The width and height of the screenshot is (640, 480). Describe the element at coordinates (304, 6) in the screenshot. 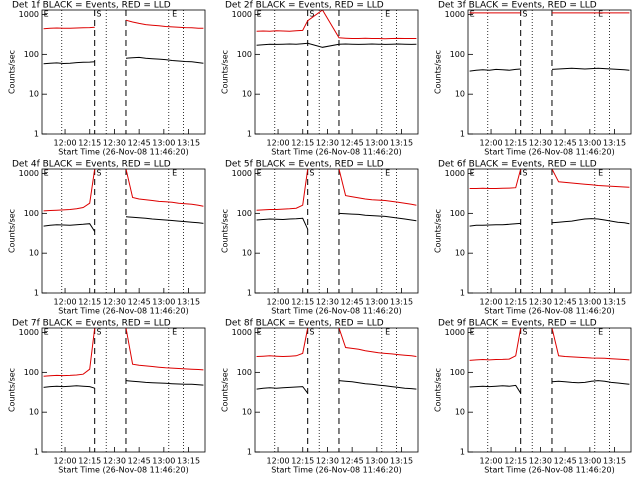

I see `chart-title: Det 2f BLACK = Events, RED = LLD` at that location.